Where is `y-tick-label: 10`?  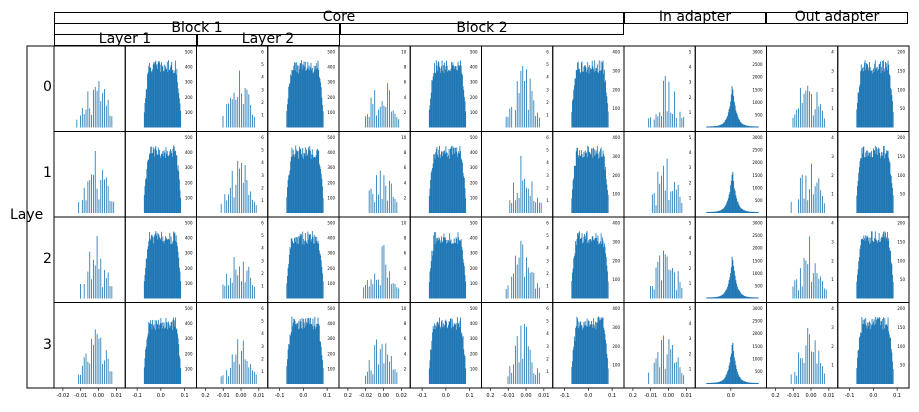
y-tick-label: 10 is located at coordinates (404, 137).